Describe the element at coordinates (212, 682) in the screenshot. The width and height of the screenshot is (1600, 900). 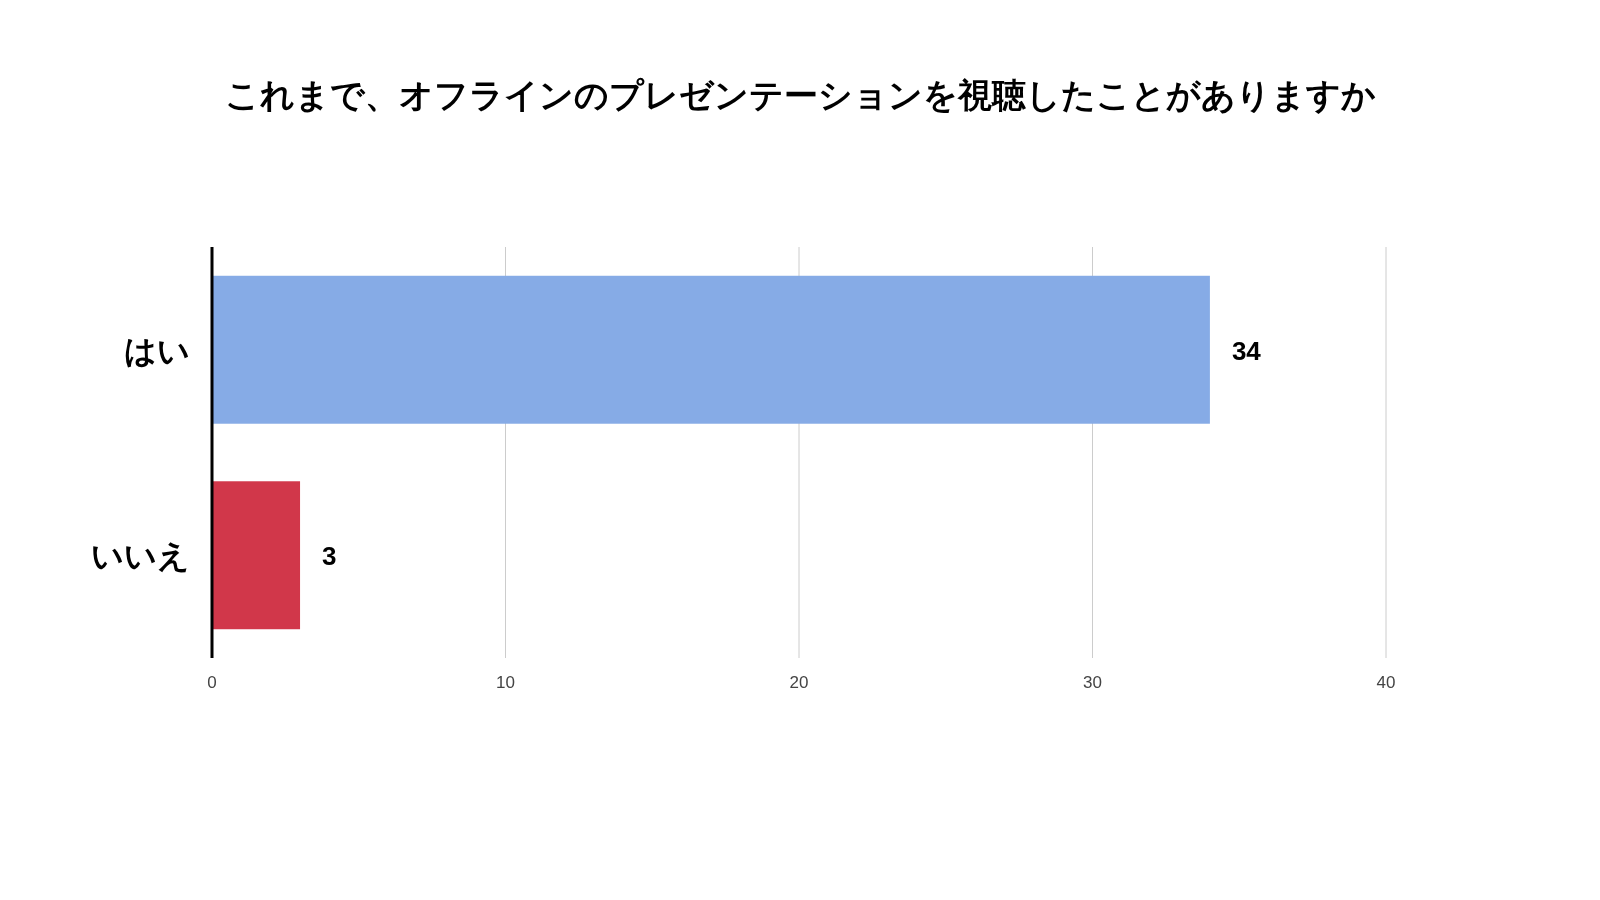
I see `x-tick-label: 0` at that location.